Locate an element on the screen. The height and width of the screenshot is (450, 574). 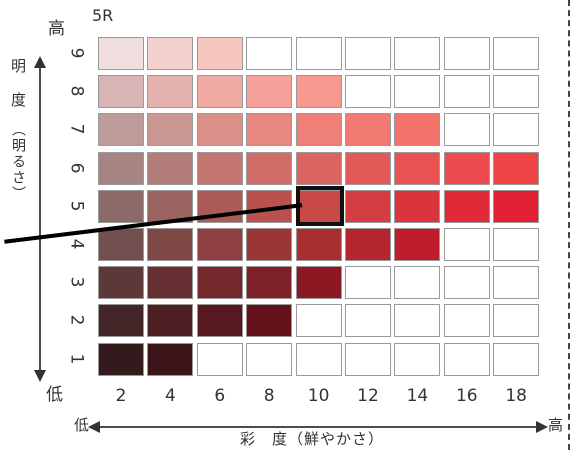
value-tick-label: 6 is located at coordinates (76, 168).